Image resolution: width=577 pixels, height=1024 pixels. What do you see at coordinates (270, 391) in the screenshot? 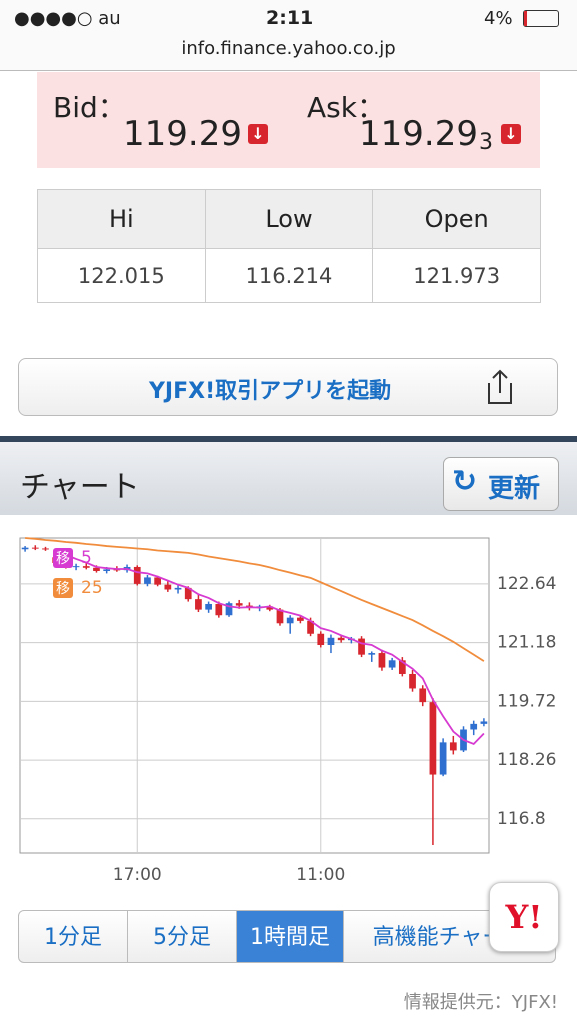
I see `app-button-label: YJFX!取引アプリを起動` at bounding box center [270, 391].